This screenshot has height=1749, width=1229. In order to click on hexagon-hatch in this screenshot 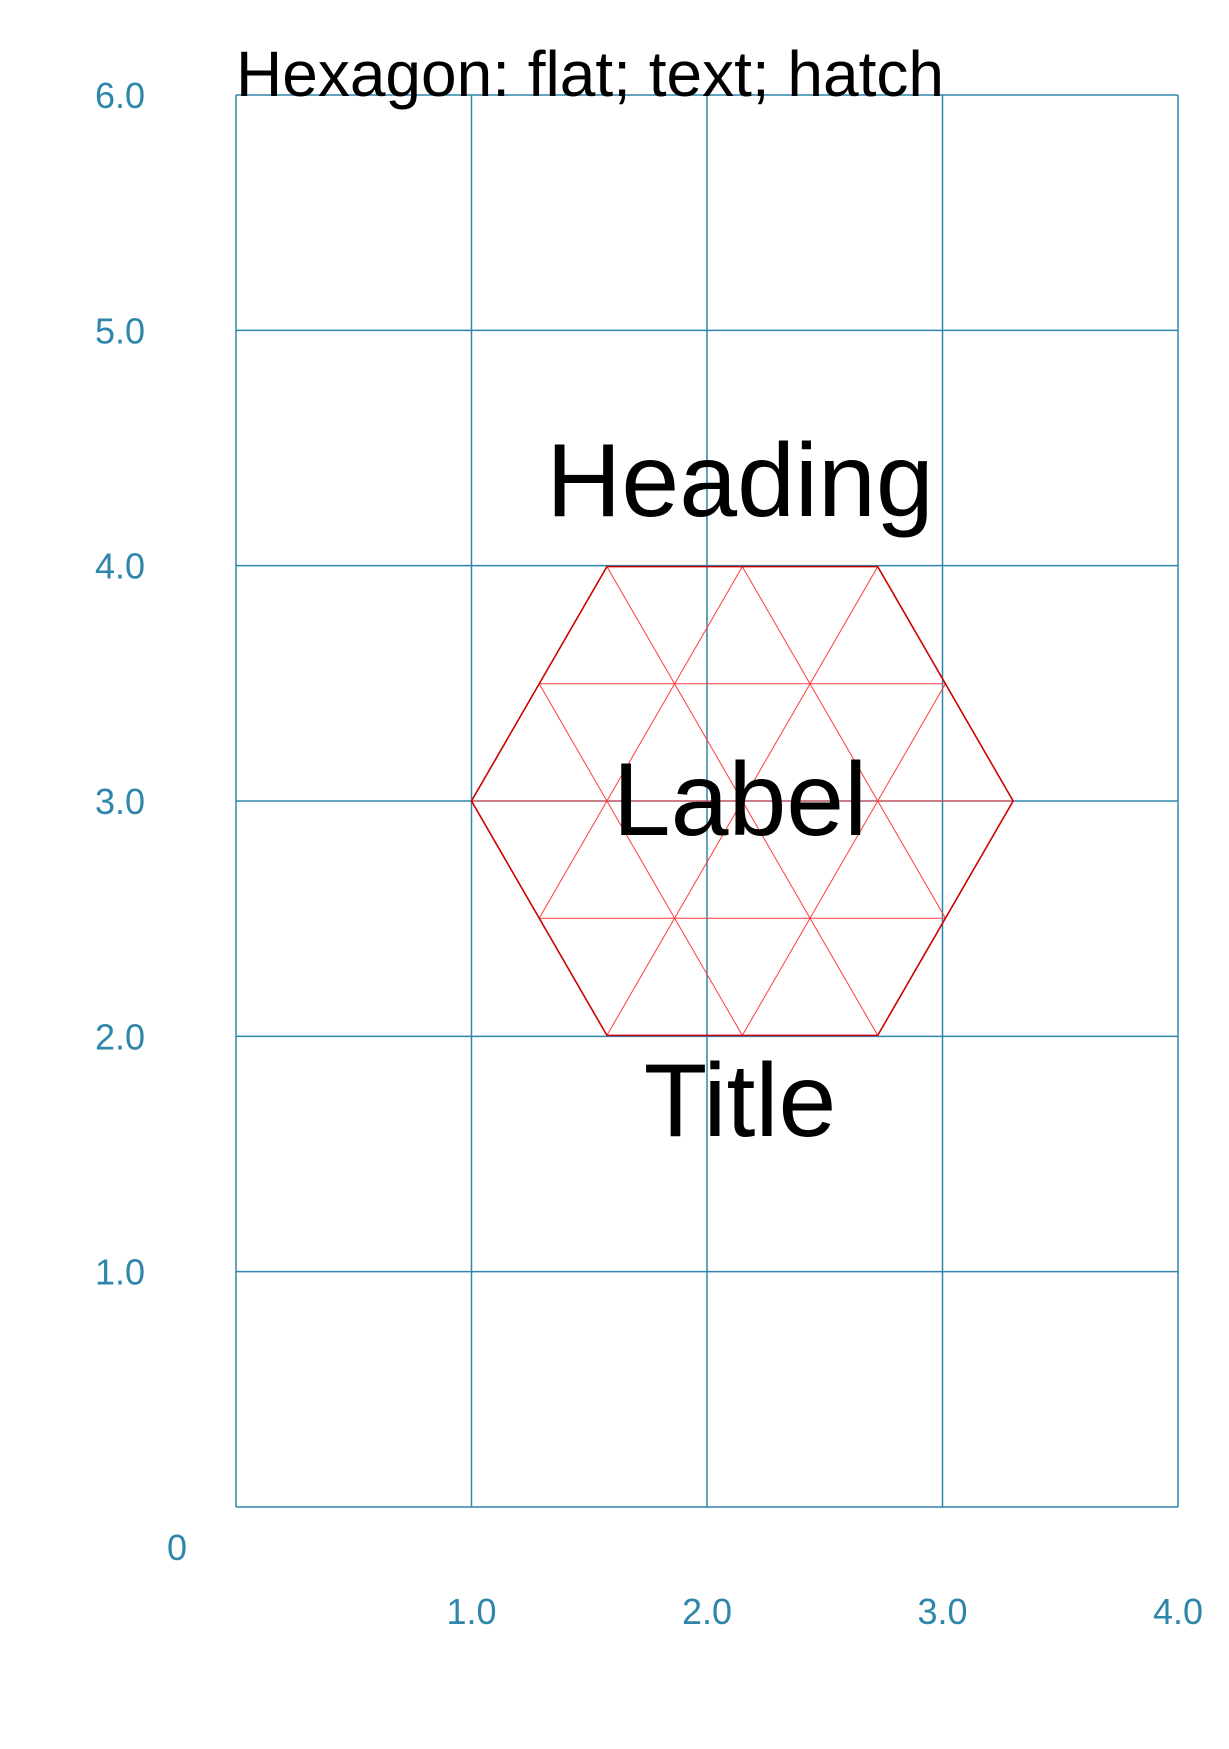, I will do `click(742, 801)`.